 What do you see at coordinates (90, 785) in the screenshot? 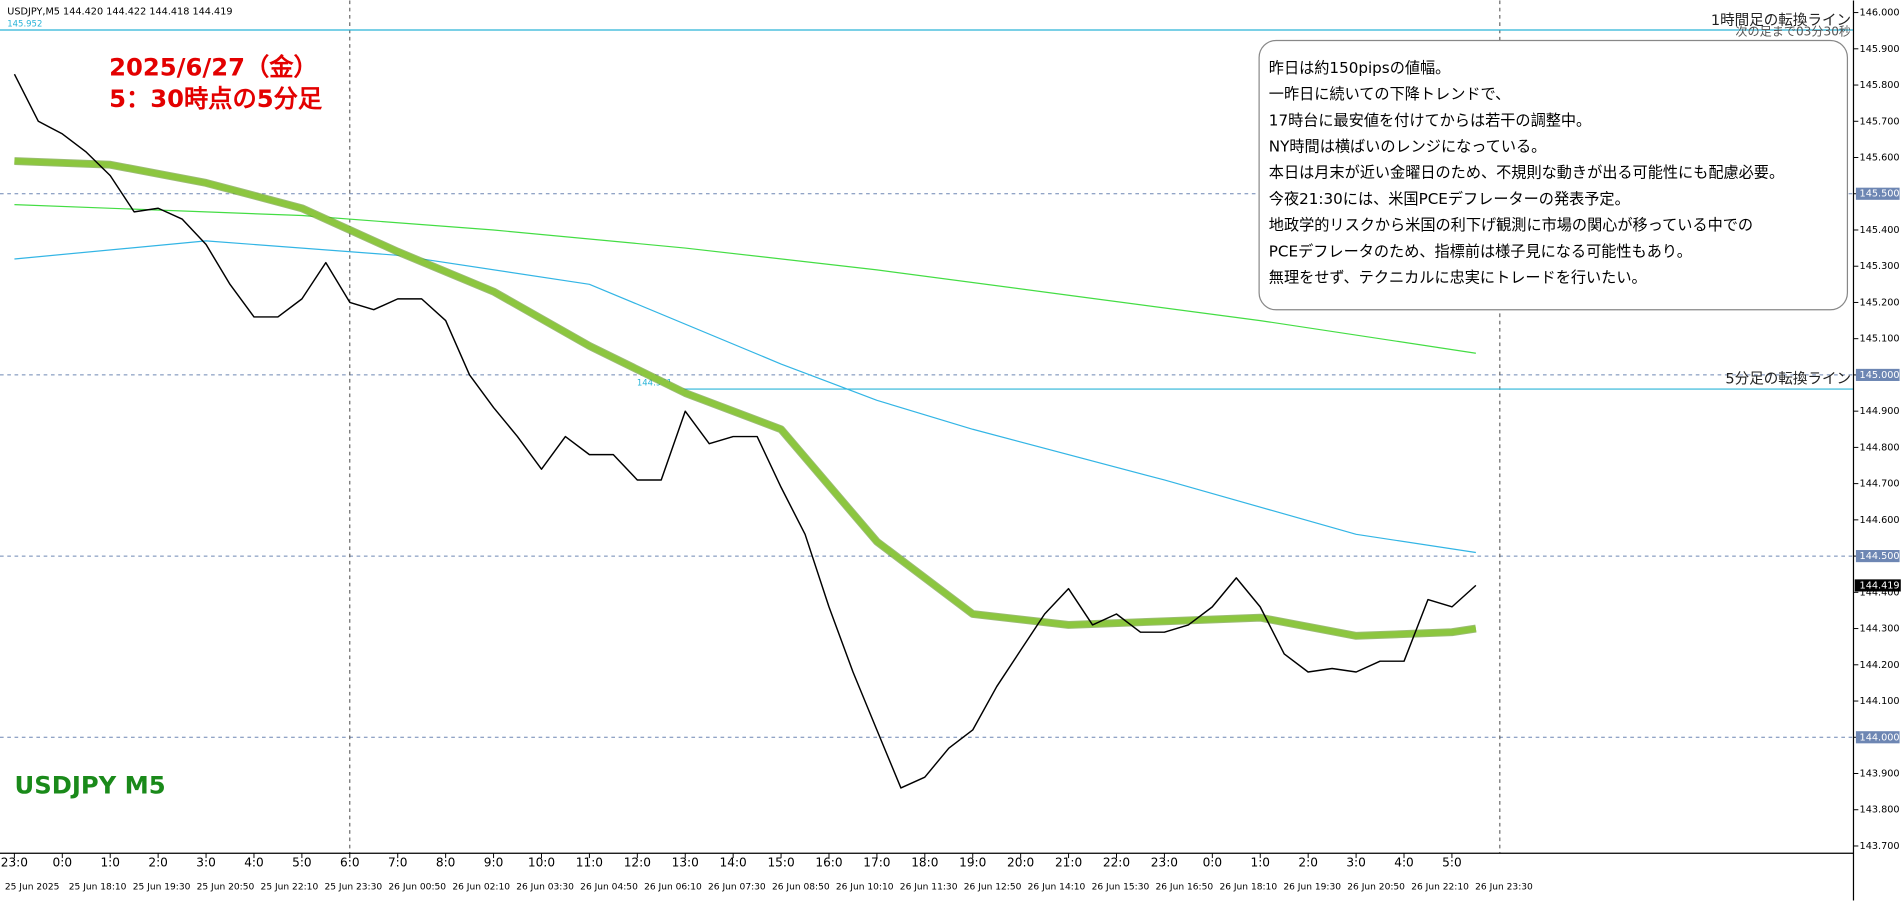
I see `symbol-label: USDJPY M5` at bounding box center [90, 785].